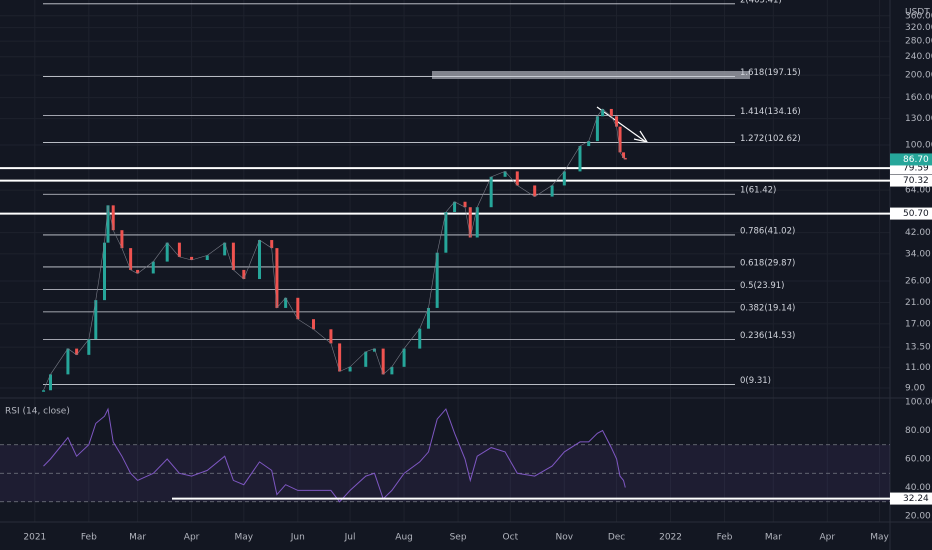  Describe the element at coordinates (918, 16) in the screenshot. I see `y-tick-label: 360.00` at that location.